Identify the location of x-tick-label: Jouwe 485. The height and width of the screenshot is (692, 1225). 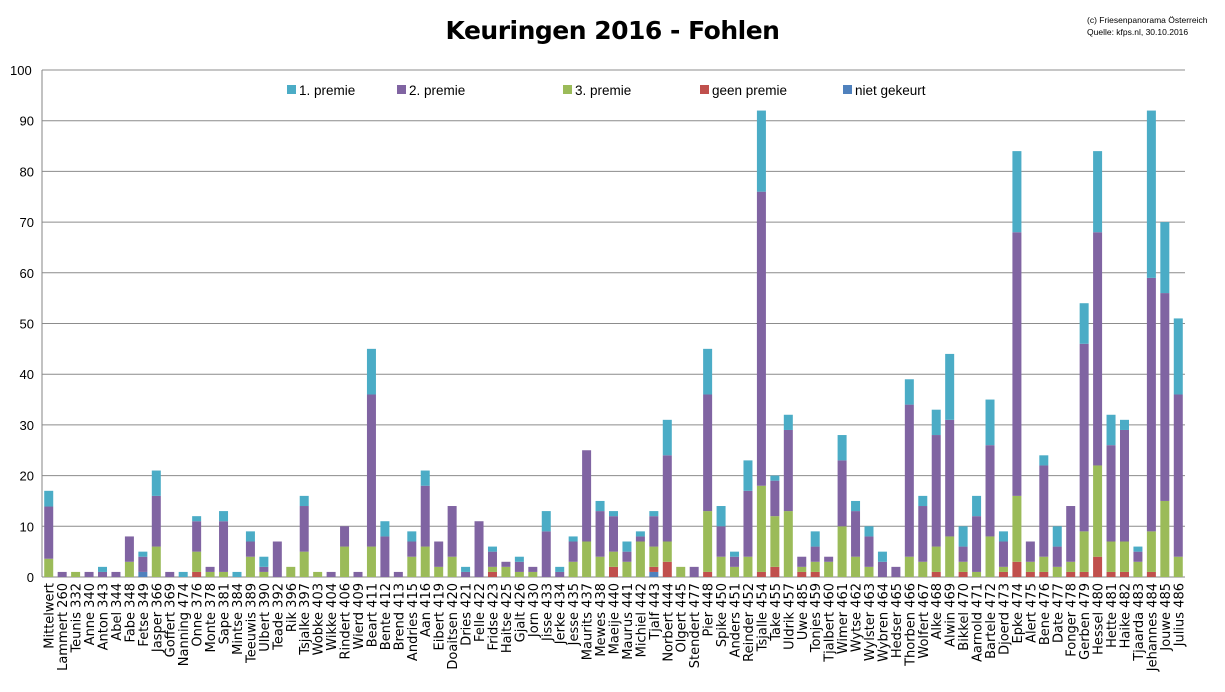
(1166, 617).